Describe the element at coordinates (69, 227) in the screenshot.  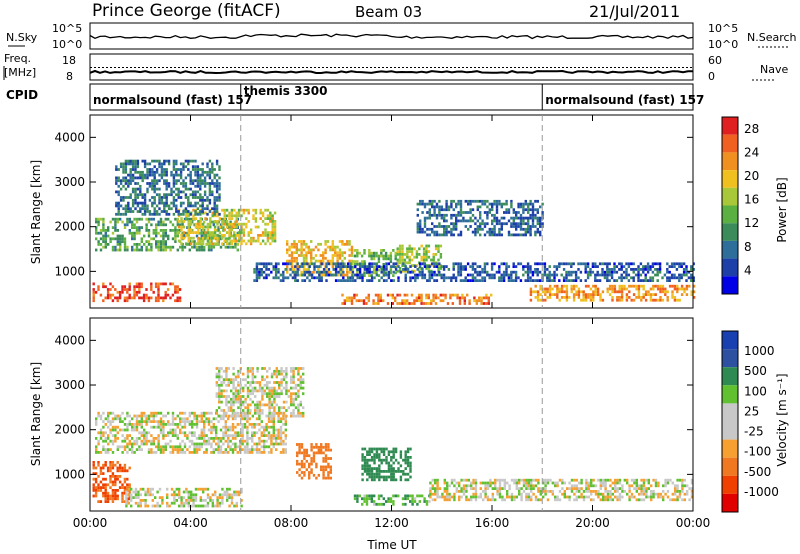
I see `y-tick-label: 2000` at that location.